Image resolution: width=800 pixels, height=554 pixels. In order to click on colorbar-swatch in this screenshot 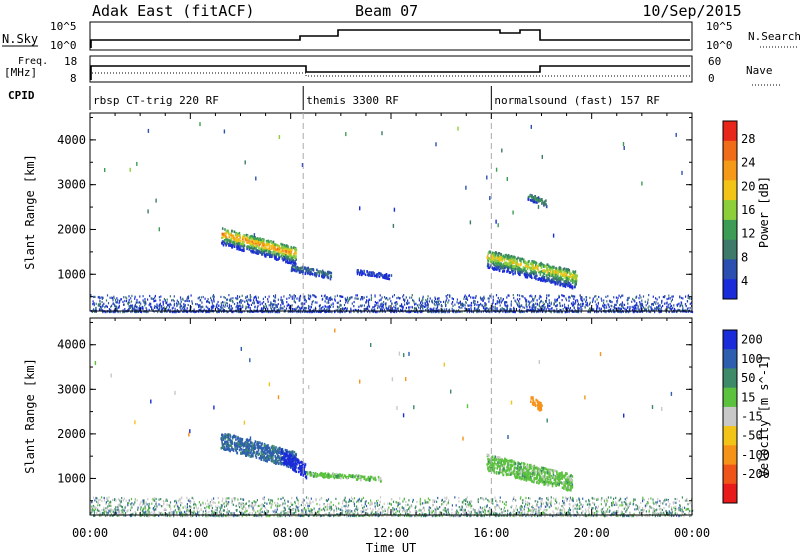, I will do `click(730, 249)`.